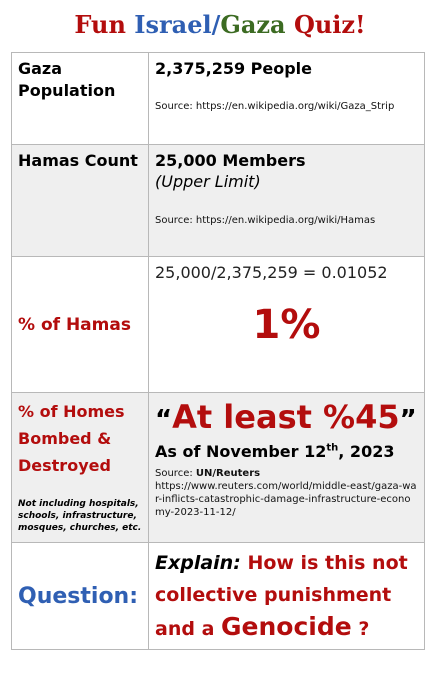 The width and height of the screenshot is (440, 680). Describe the element at coordinates (74, 324) in the screenshot. I see `percent-hamas-label: % of Hamas` at that location.